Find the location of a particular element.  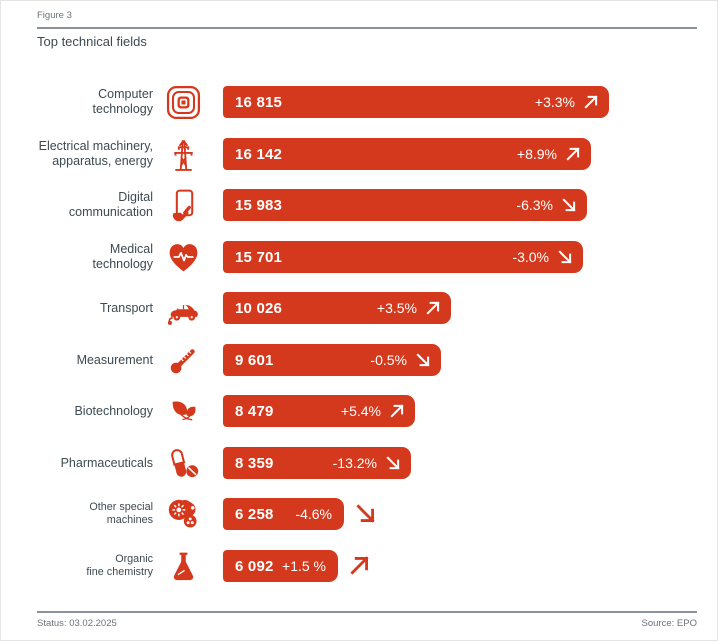

bar-value: 9 601 is located at coordinates (254, 360).